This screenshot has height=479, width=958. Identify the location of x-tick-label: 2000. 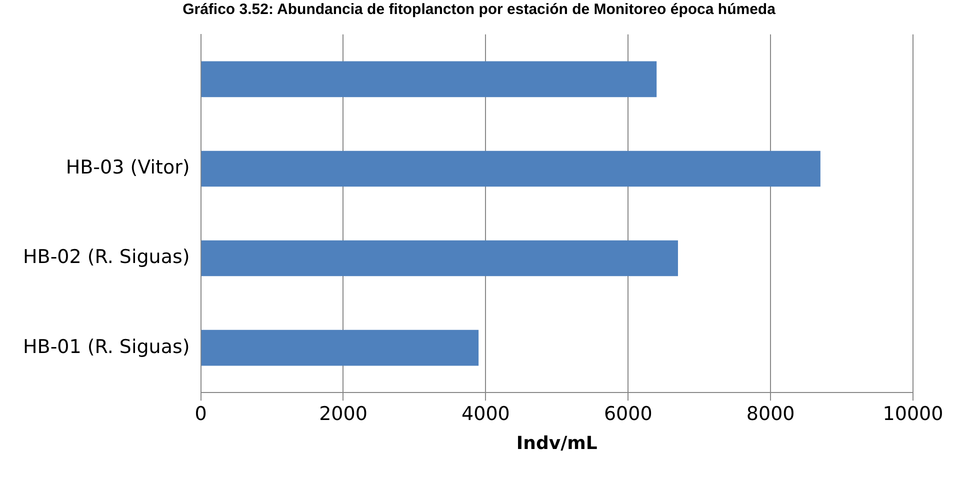
(343, 413).